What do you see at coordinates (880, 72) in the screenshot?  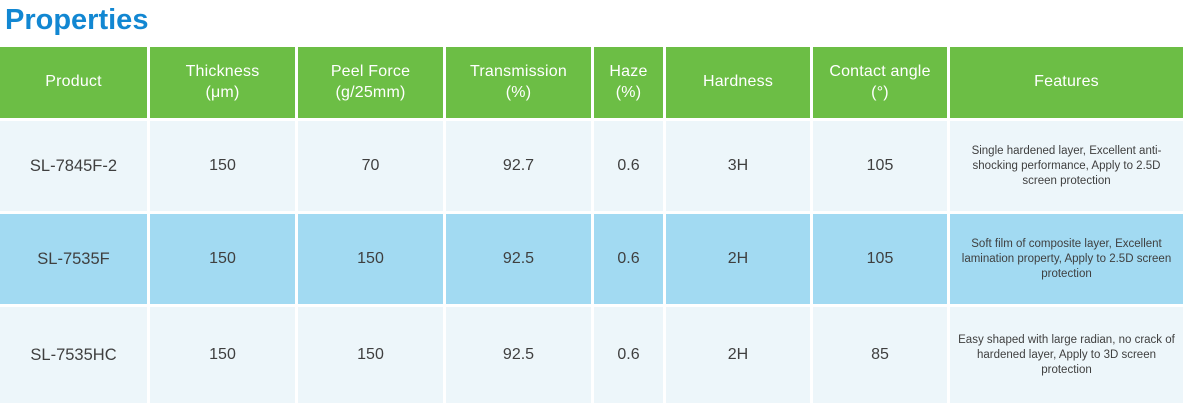 I see `header-label: Contact angle` at bounding box center [880, 72].